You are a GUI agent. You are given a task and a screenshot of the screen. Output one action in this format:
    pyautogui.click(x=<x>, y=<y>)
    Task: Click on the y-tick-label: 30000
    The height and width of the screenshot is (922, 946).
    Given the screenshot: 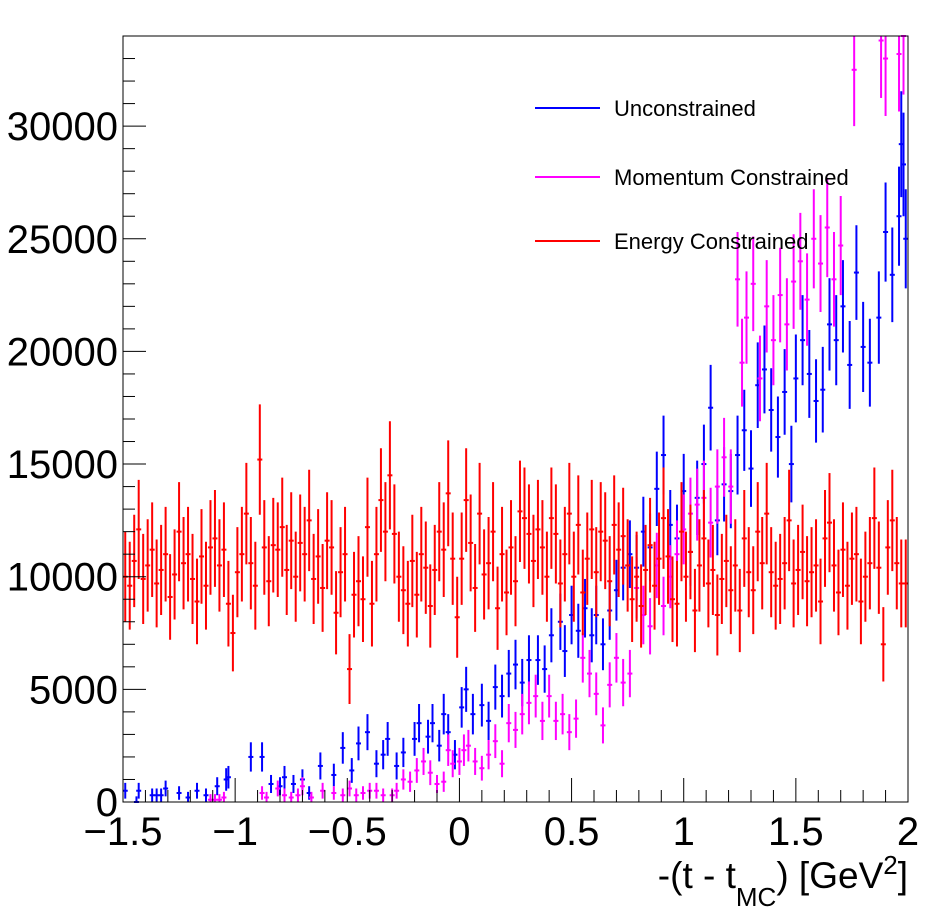 What is the action you would take?
    pyautogui.click(x=62, y=127)
    